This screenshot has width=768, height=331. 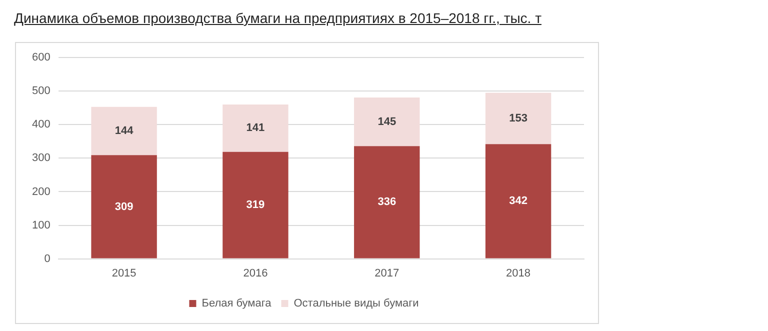 I want to click on data-label: 342, so click(x=518, y=201).